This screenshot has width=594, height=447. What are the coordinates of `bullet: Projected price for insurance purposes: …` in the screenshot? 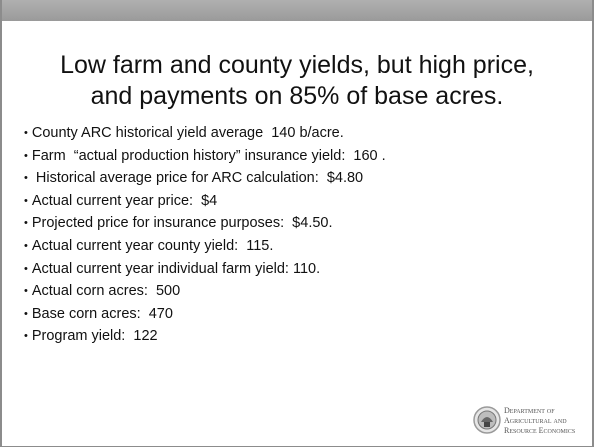 It's located at (205, 223).